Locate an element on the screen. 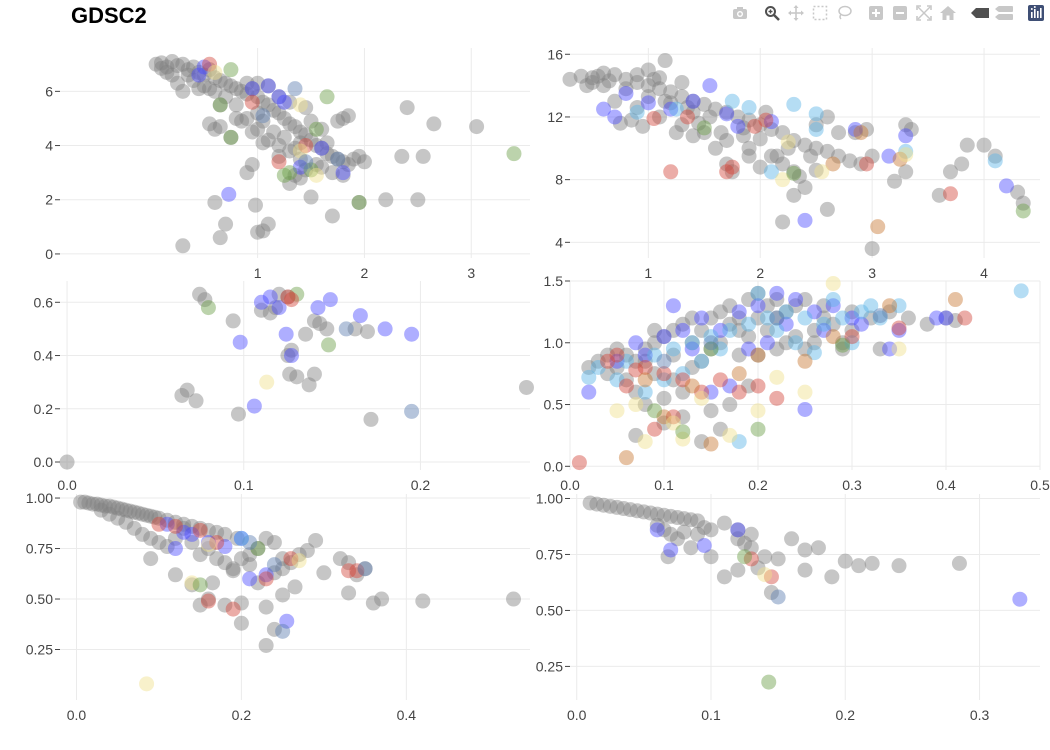  camera-icon is located at coordinates (740, 13).